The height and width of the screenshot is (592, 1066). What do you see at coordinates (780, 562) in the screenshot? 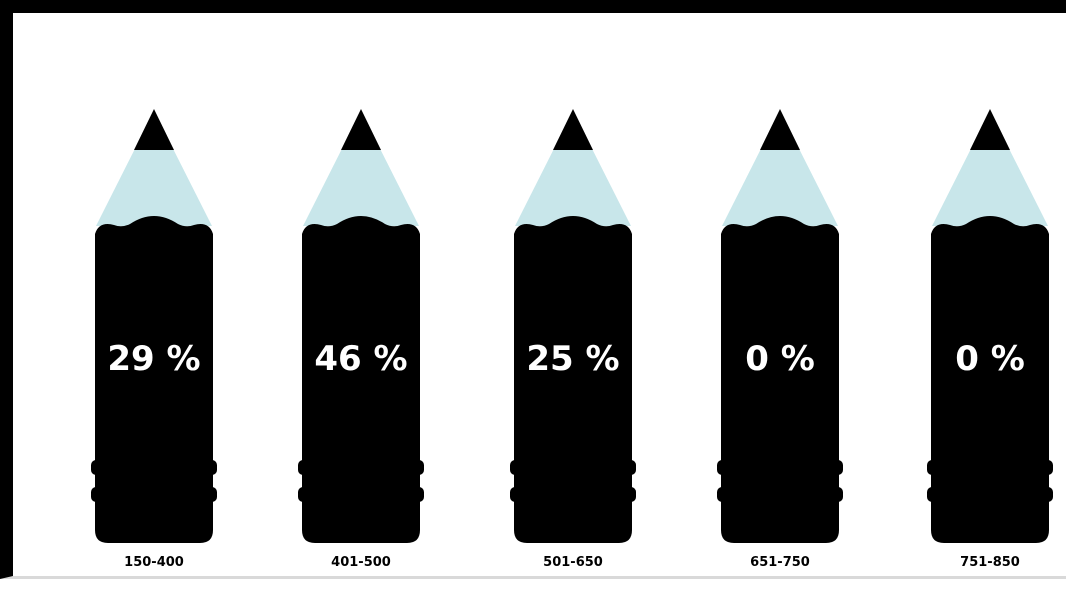
I see `category-label: 651-750` at bounding box center [780, 562].